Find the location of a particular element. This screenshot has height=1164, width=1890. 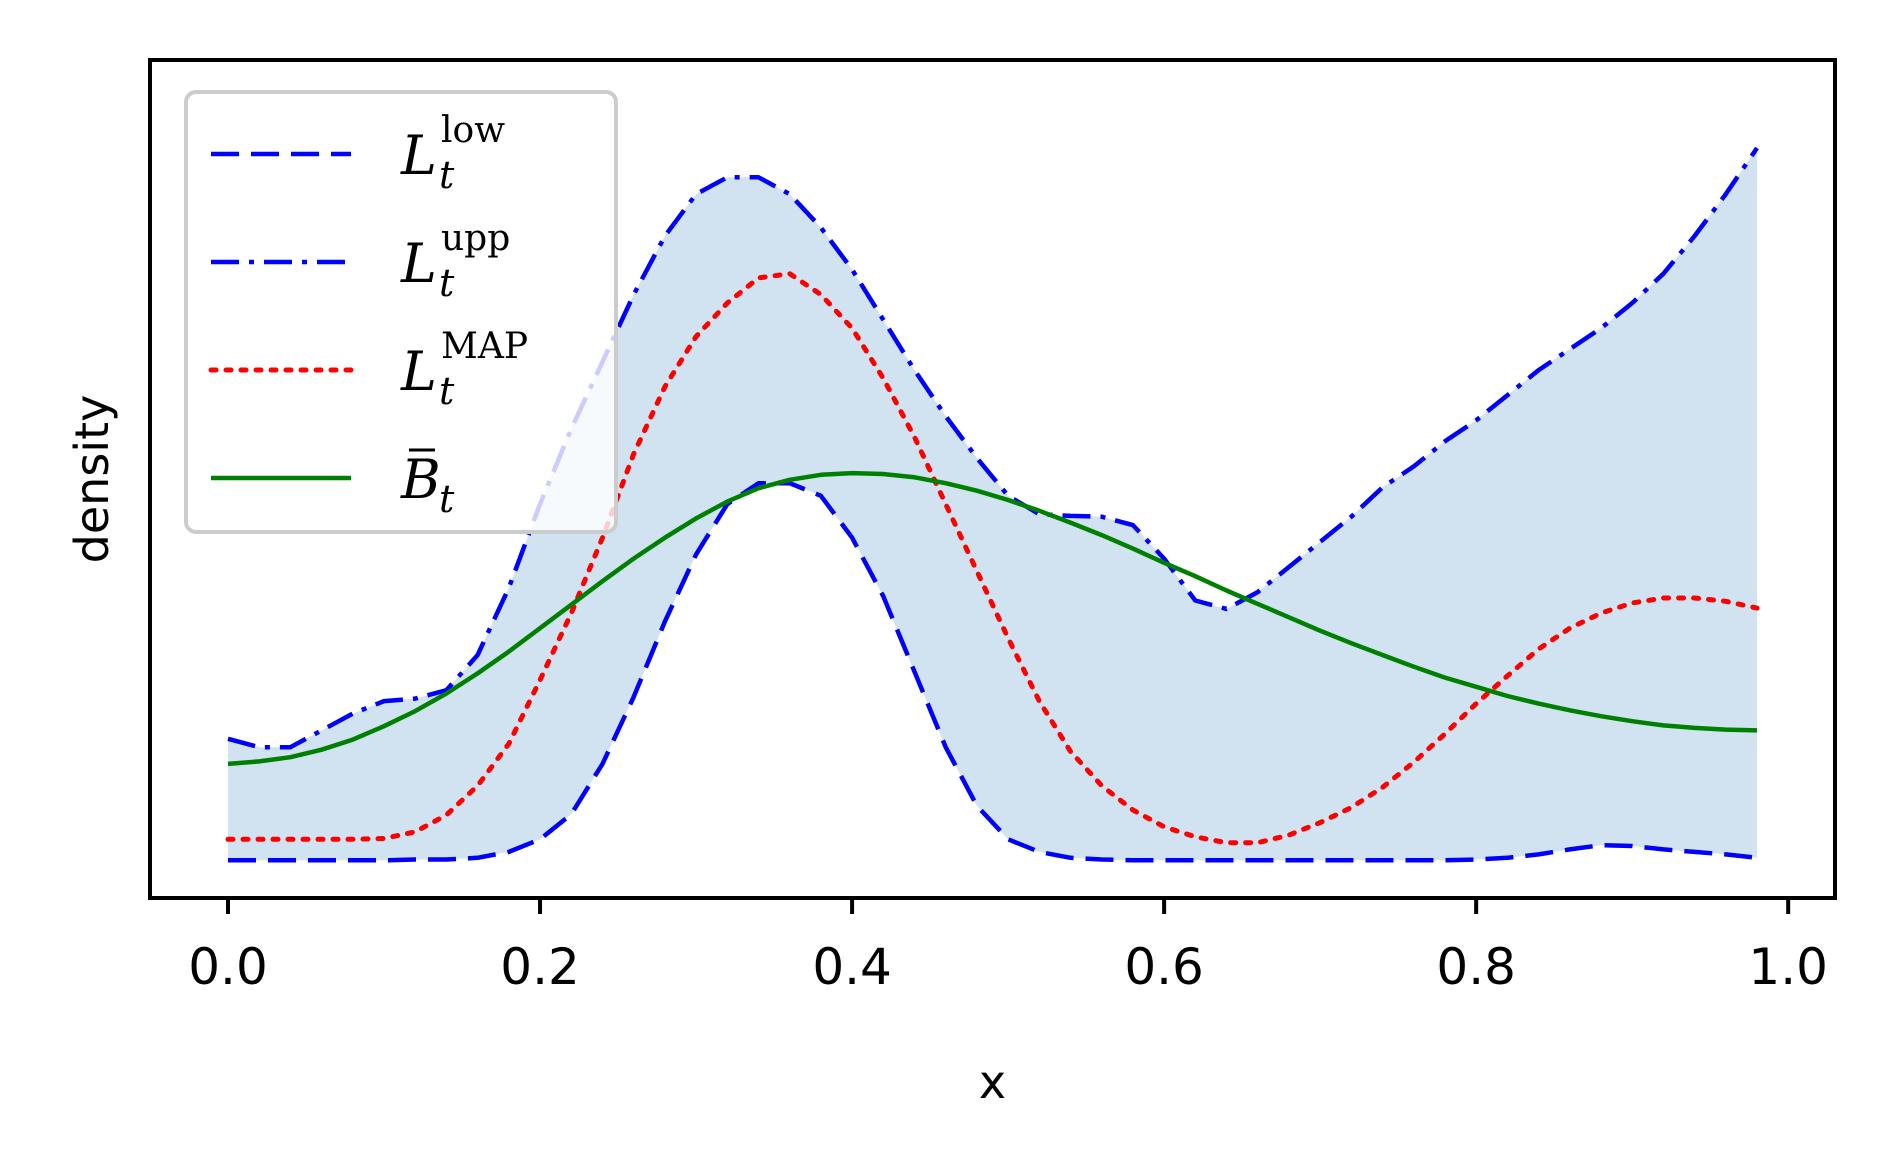

x-tick-label: 0.8 is located at coordinates (1476, 967).